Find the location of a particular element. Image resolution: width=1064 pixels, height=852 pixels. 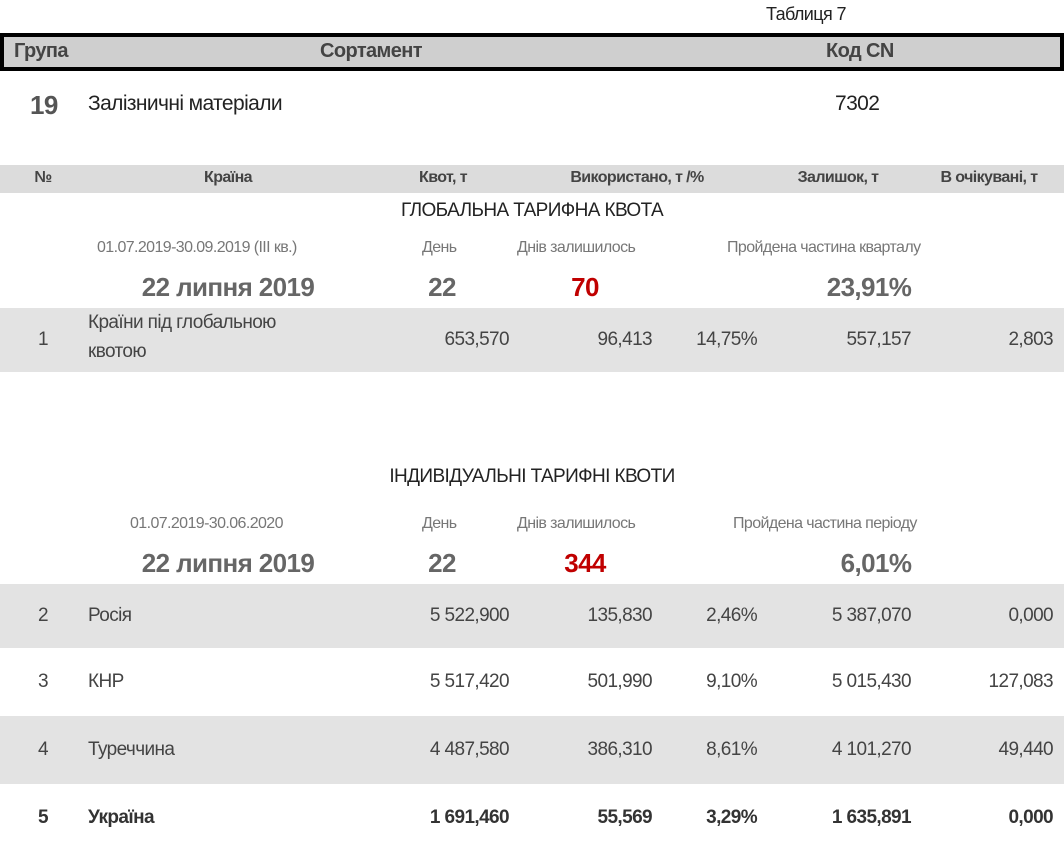

row-pending: 2,803 is located at coordinates (1030, 339).